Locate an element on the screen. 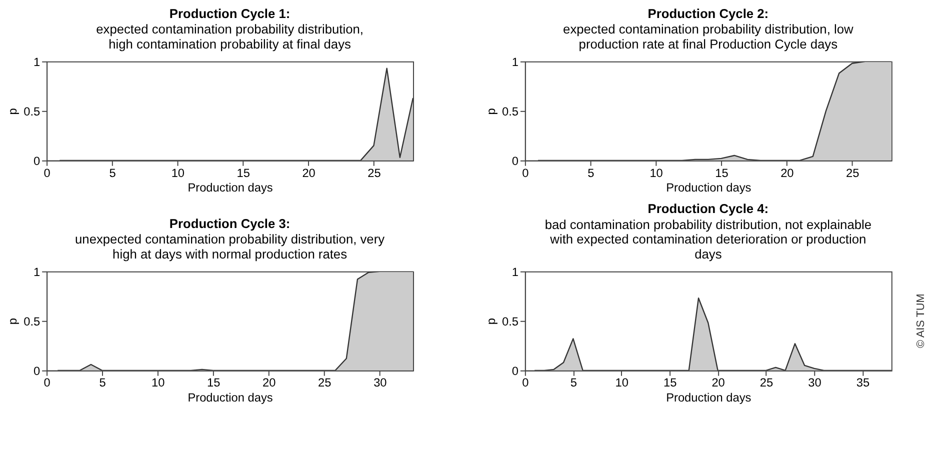  chart-title: Production Cycle 1: is located at coordinates (229, 13).